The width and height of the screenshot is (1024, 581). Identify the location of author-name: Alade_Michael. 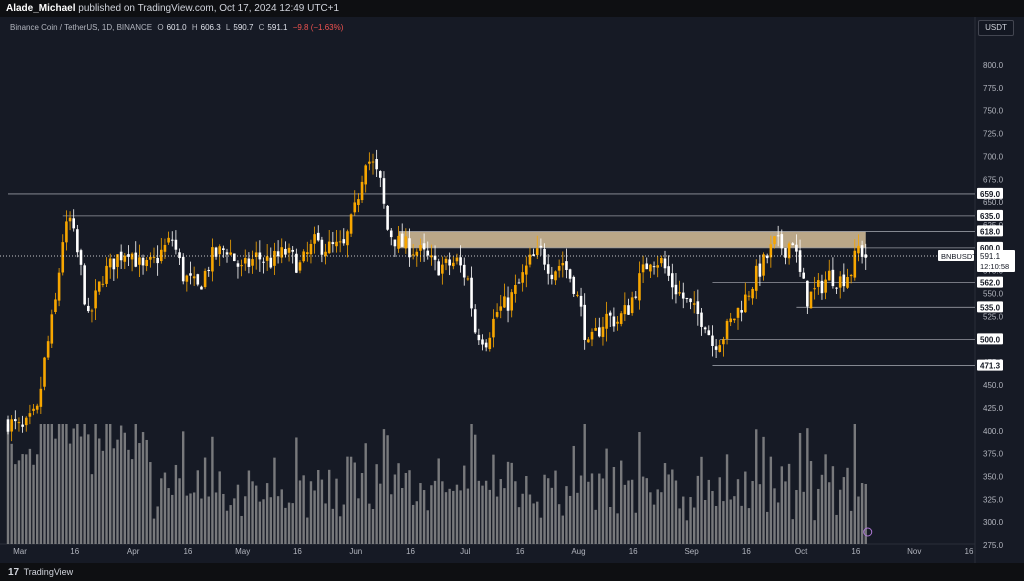
(41, 8).